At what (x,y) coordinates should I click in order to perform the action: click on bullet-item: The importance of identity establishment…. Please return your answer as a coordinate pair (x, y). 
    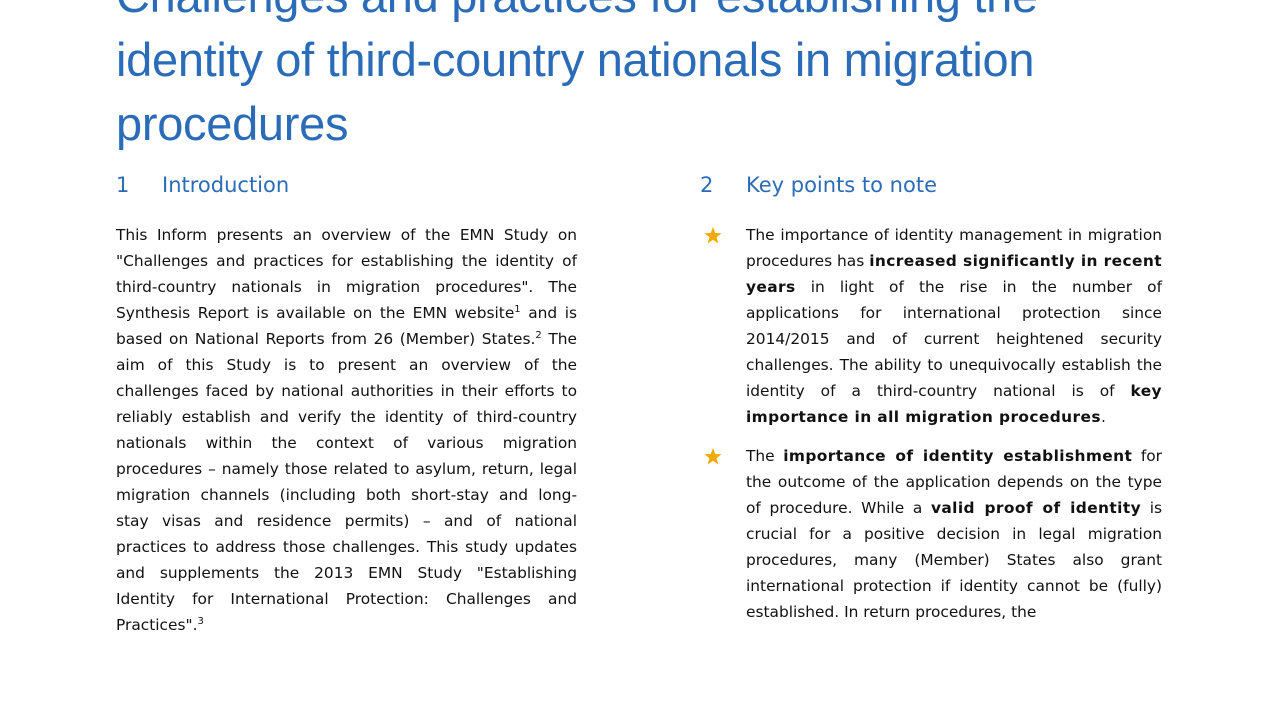
    Looking at the image, I should click on (931, 534).